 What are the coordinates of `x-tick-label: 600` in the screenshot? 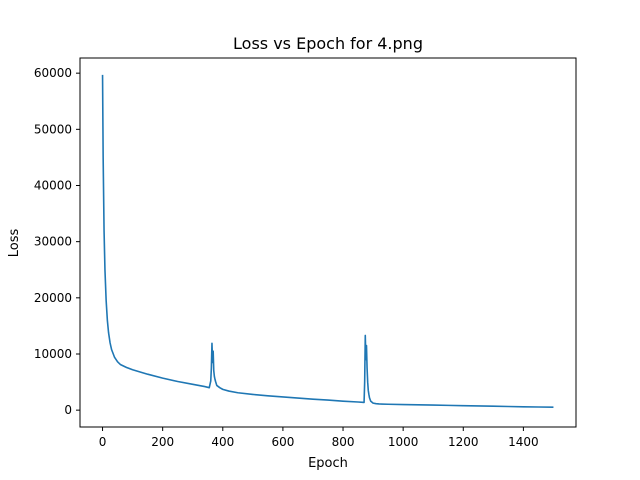 It's located at (282, 442).